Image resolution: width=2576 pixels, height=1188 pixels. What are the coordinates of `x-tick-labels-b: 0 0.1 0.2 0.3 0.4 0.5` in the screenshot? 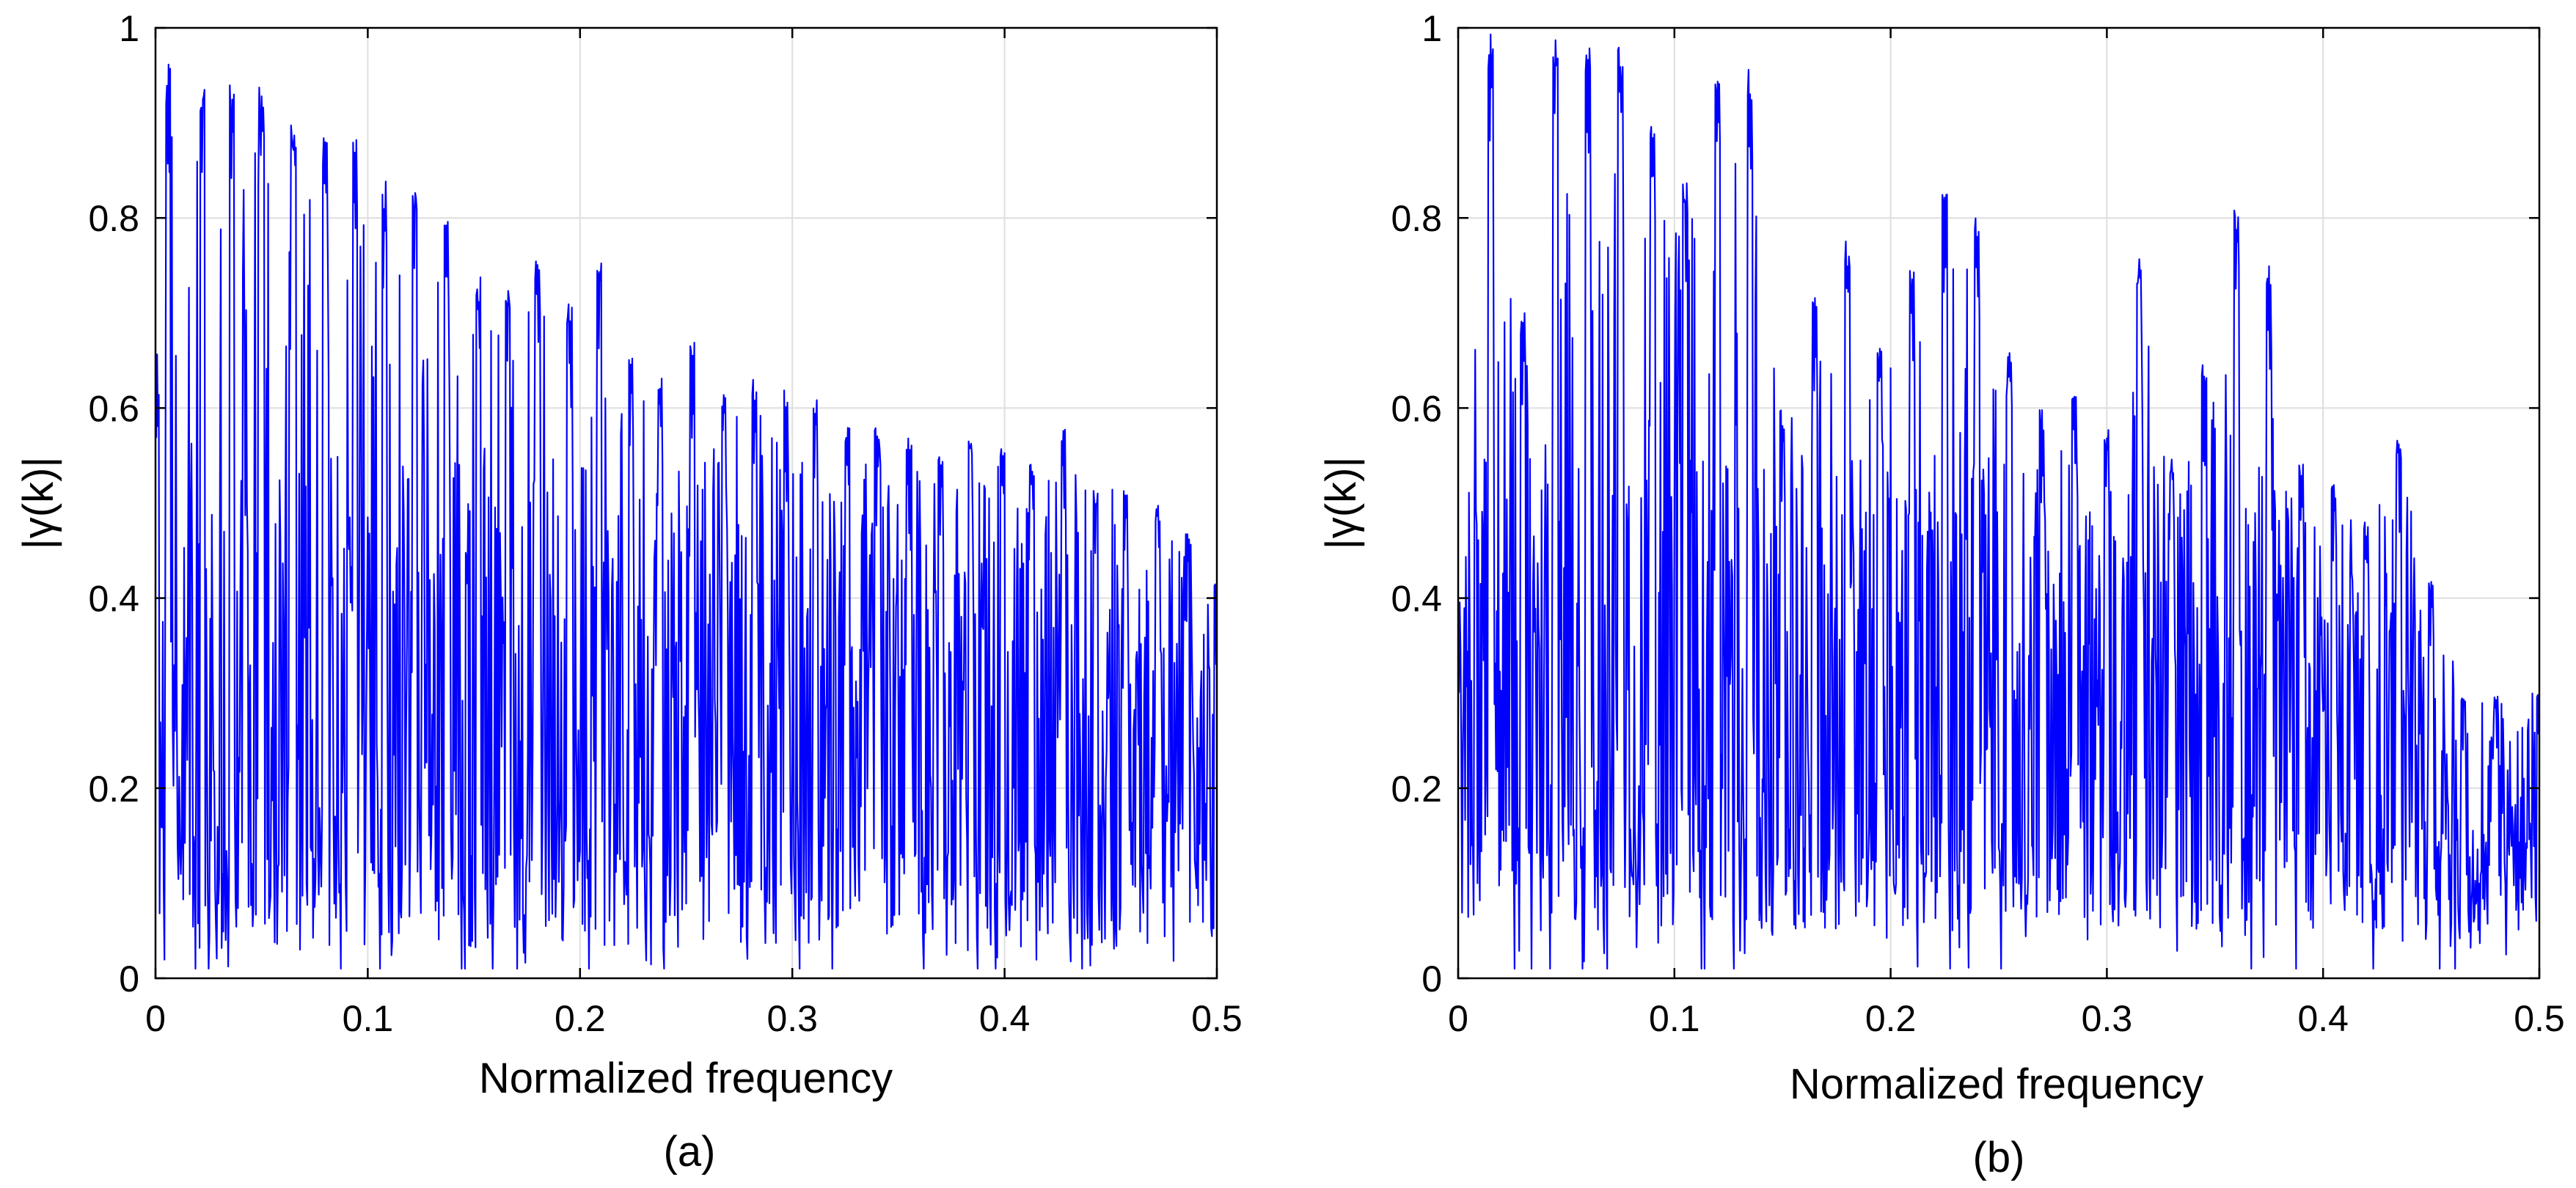 It's located at (2007, 1018).